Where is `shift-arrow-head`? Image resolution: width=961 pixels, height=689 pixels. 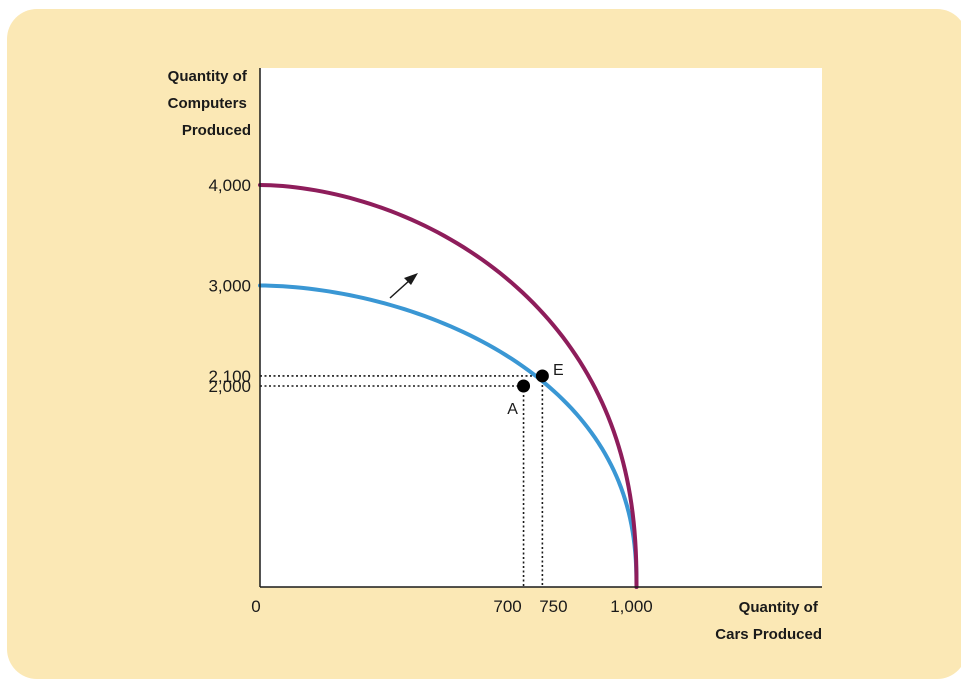
shift-arrow-head is located at coordinates (411, 279).